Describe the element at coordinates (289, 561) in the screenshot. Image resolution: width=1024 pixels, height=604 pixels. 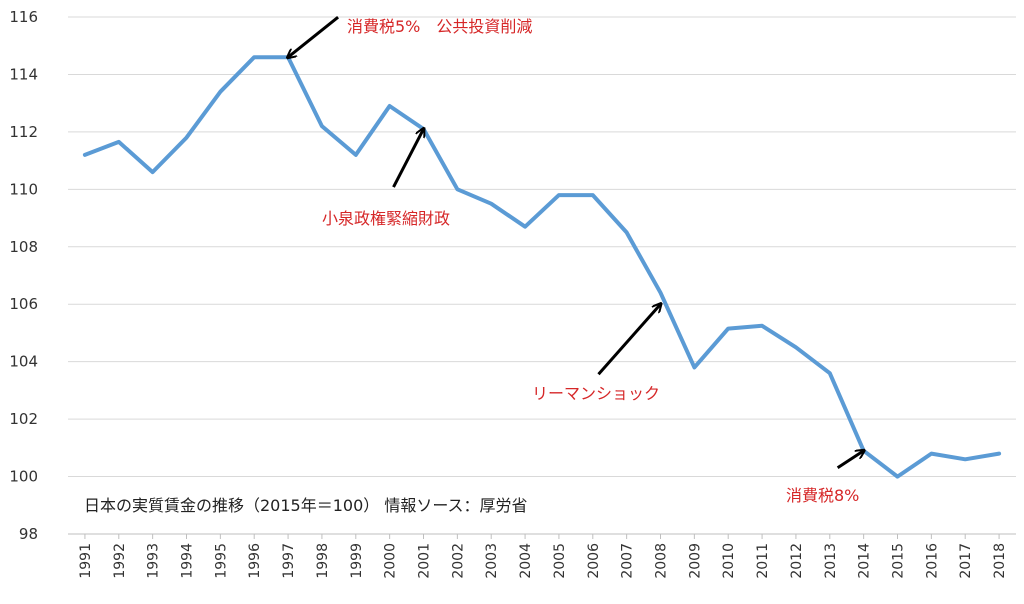
I see `x-tick-label: 1997` at that location.